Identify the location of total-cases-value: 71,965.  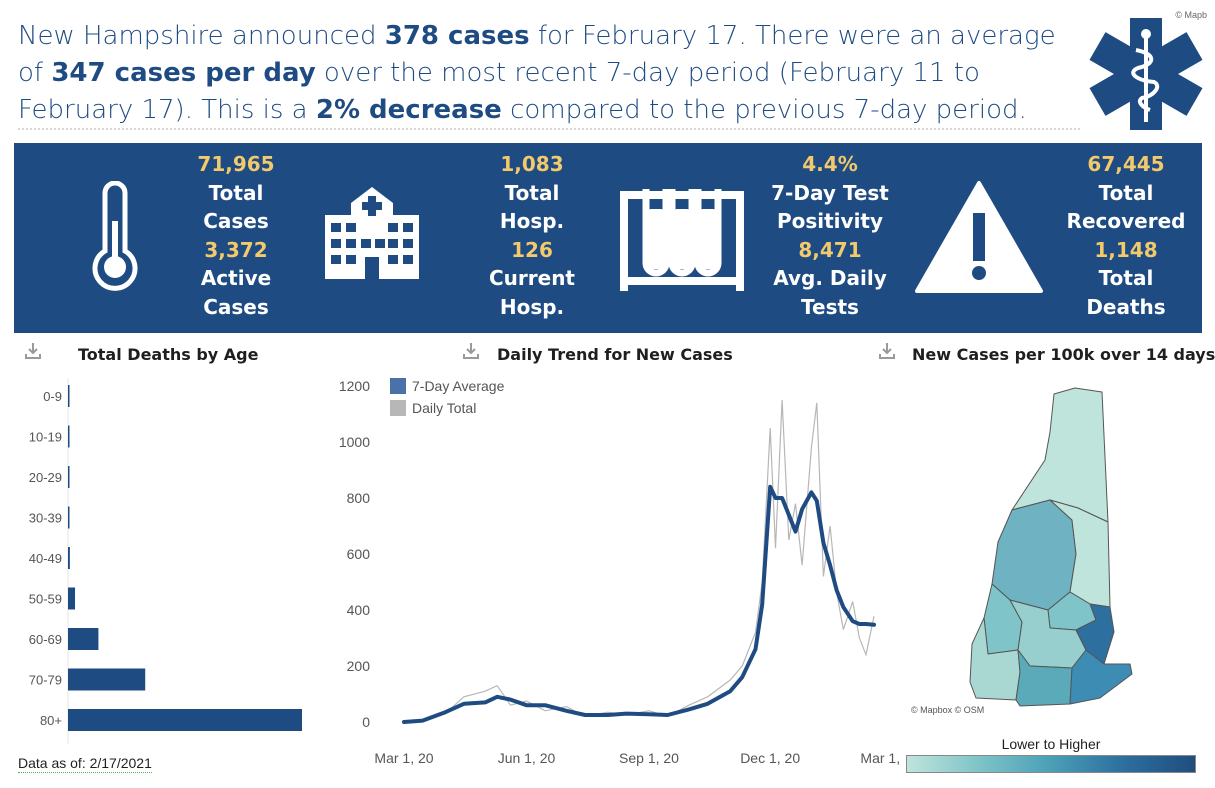
(236, 164).